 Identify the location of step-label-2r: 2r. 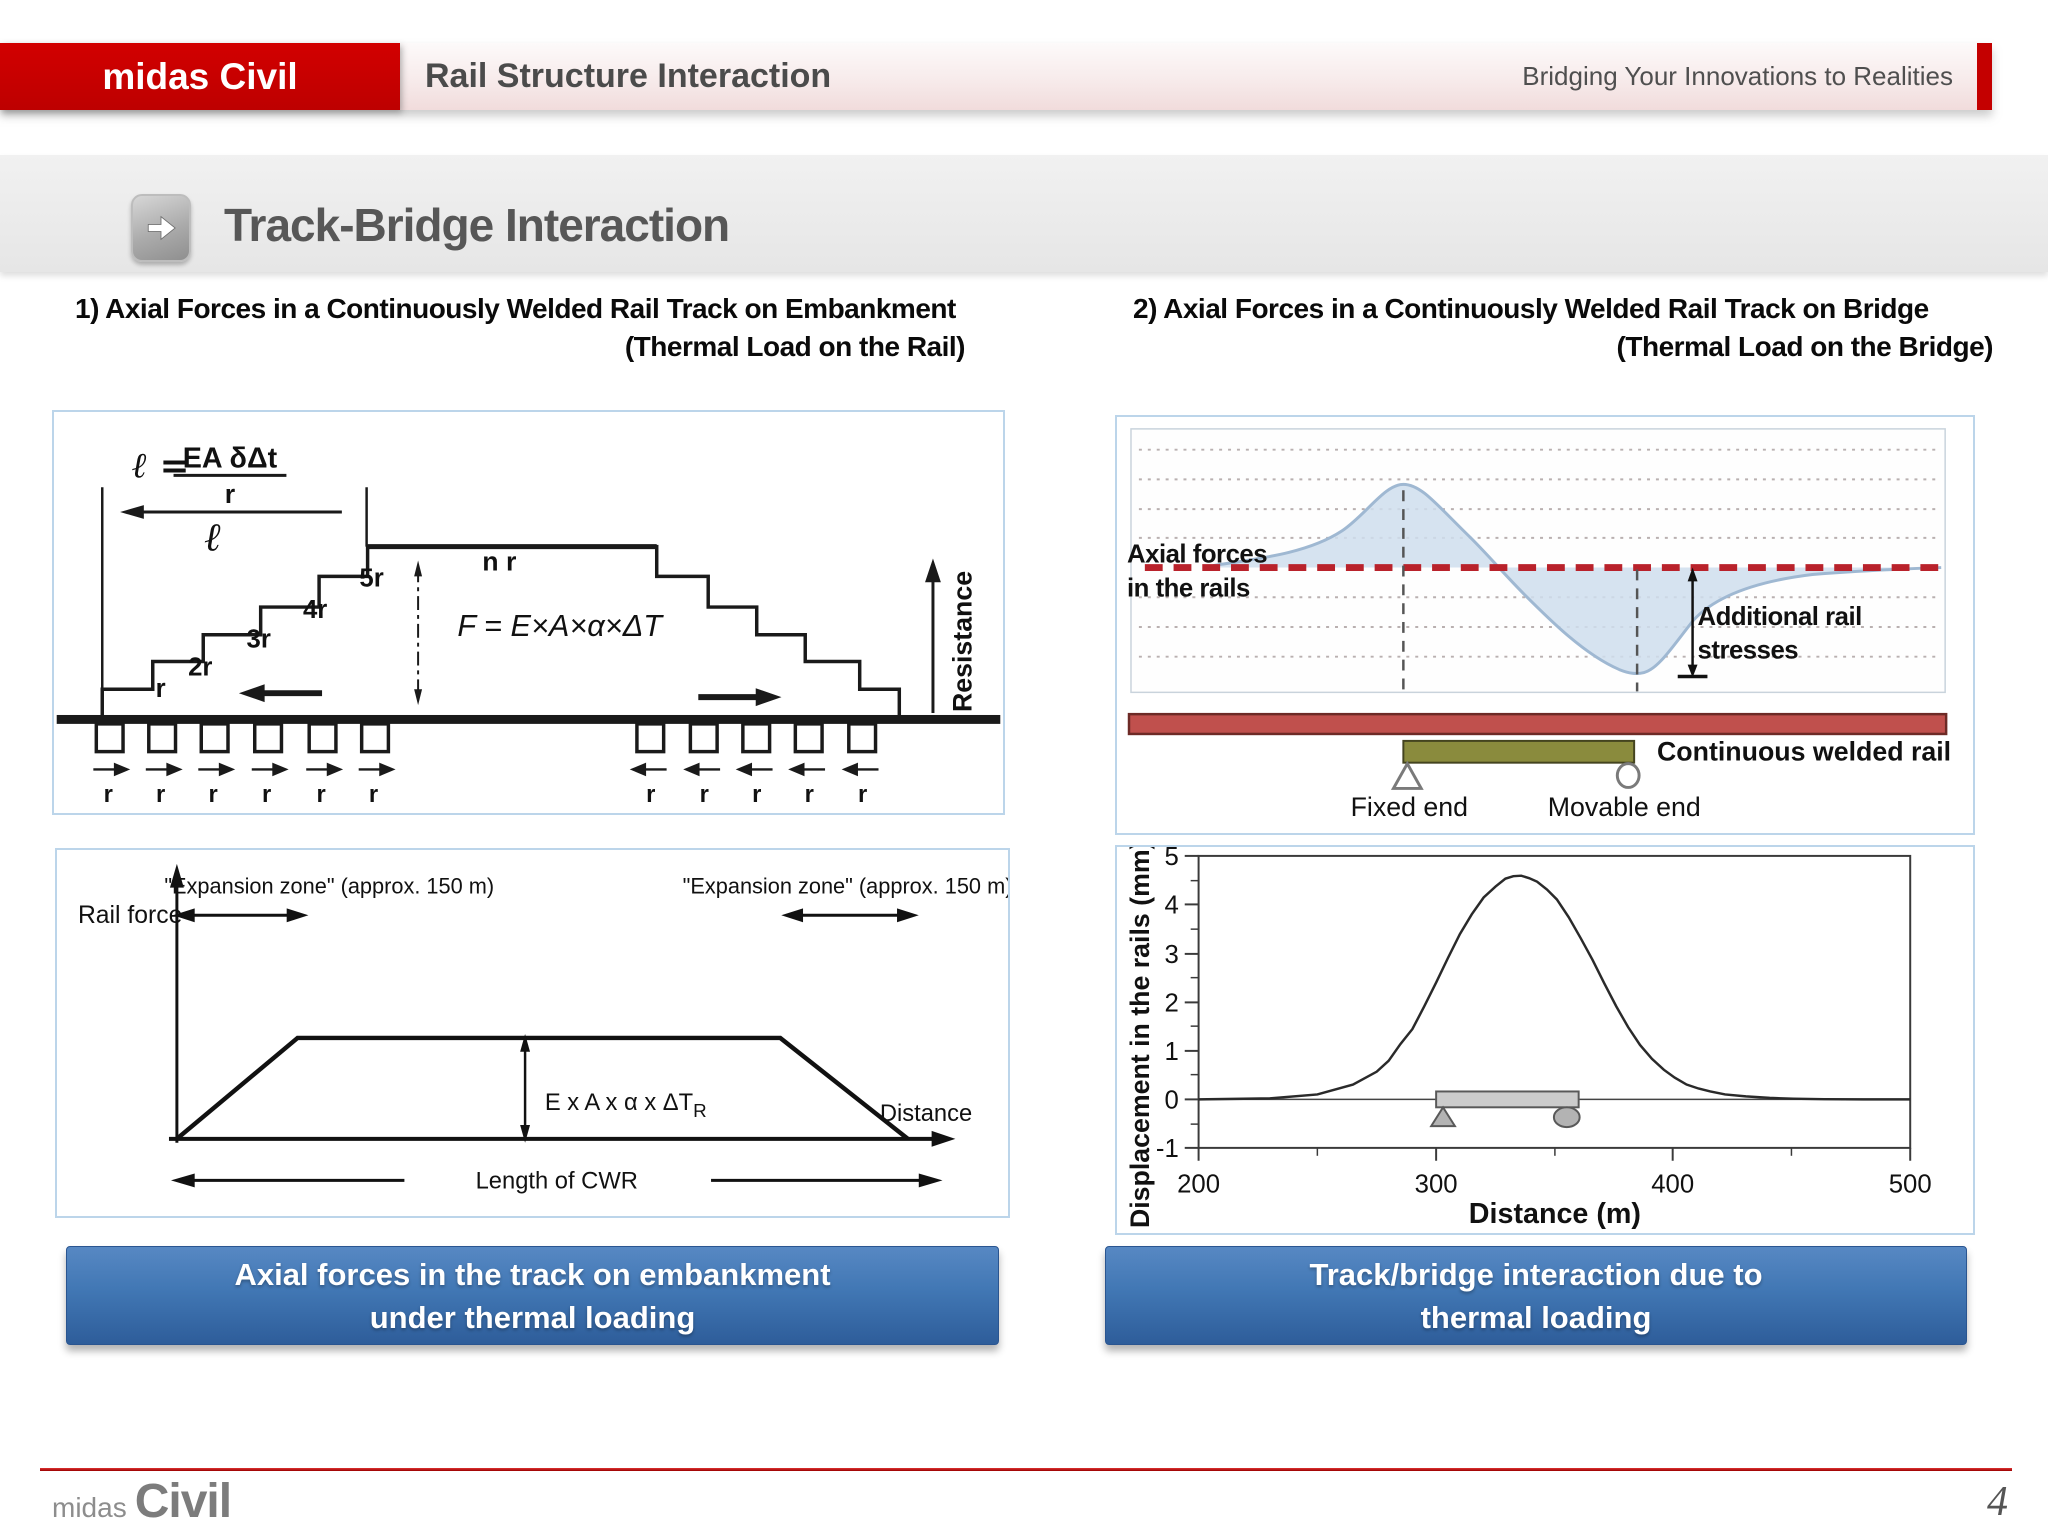
(200, 667).